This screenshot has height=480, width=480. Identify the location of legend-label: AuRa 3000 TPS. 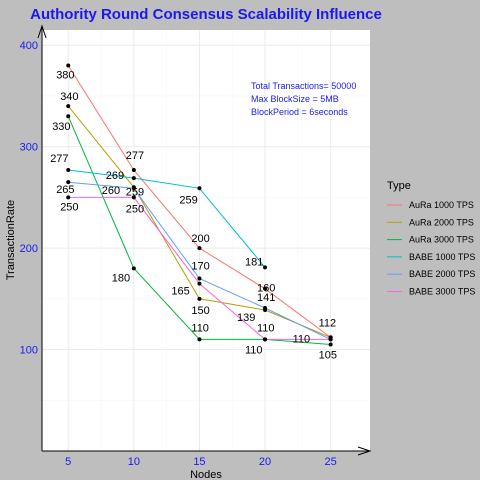
(441, 240).